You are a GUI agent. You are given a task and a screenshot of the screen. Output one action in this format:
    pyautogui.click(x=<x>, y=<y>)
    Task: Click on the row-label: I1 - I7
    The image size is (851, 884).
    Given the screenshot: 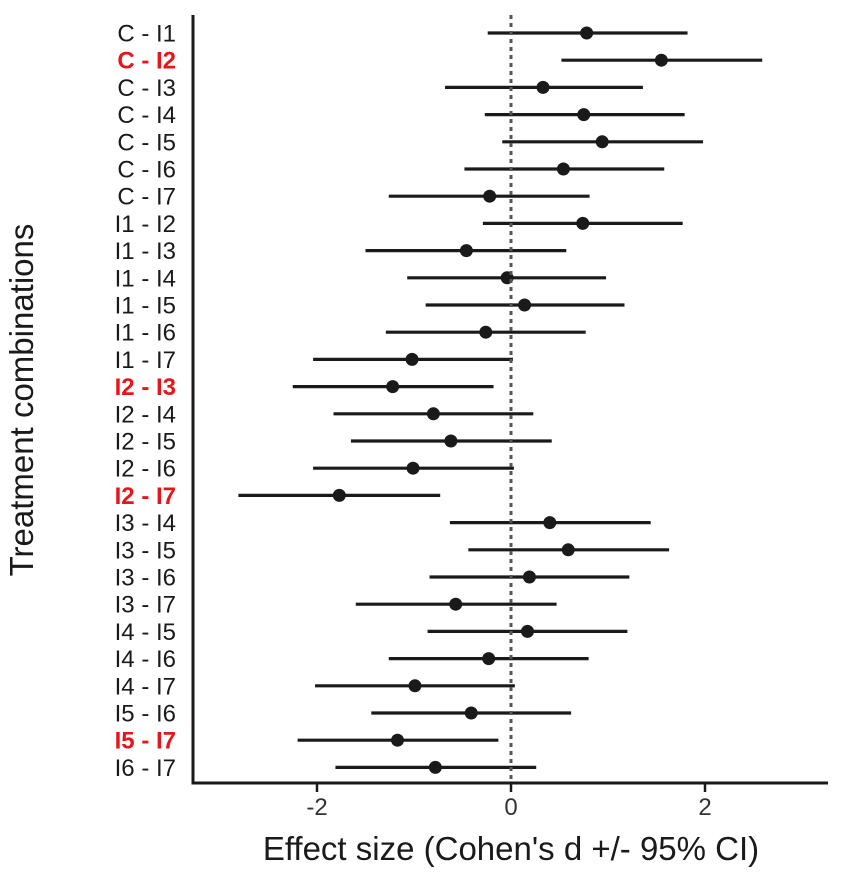 What is the action you would take?
    pyautogui.click(x=145, y=360)
    